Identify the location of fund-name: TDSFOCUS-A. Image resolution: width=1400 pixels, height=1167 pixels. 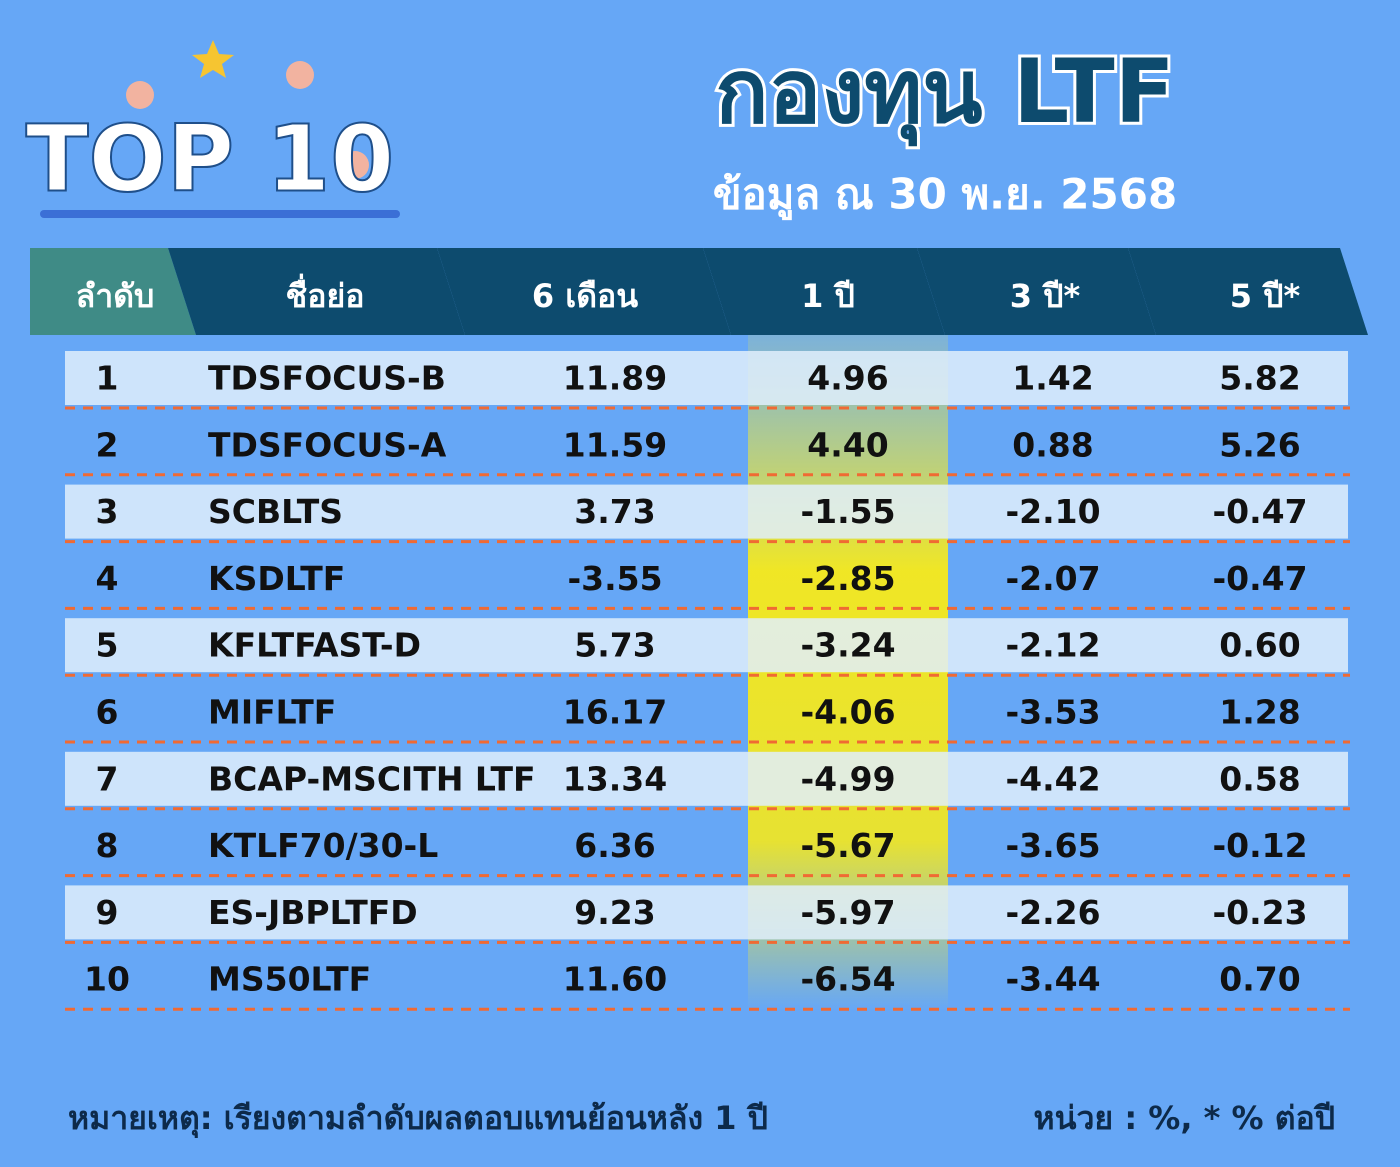
(327, 444).